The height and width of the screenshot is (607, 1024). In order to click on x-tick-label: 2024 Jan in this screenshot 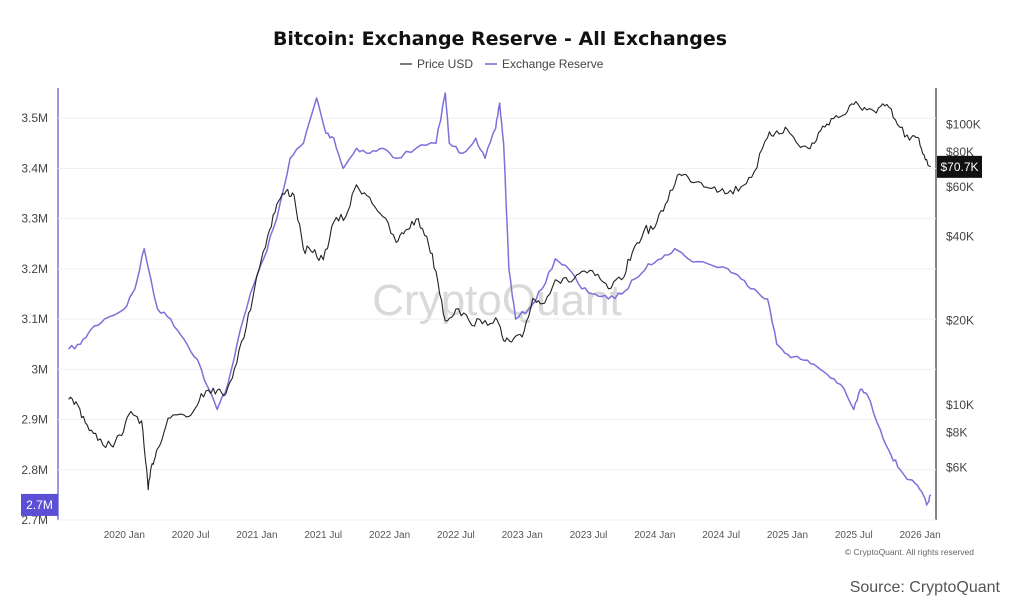, I will do `click(654, 535)`.